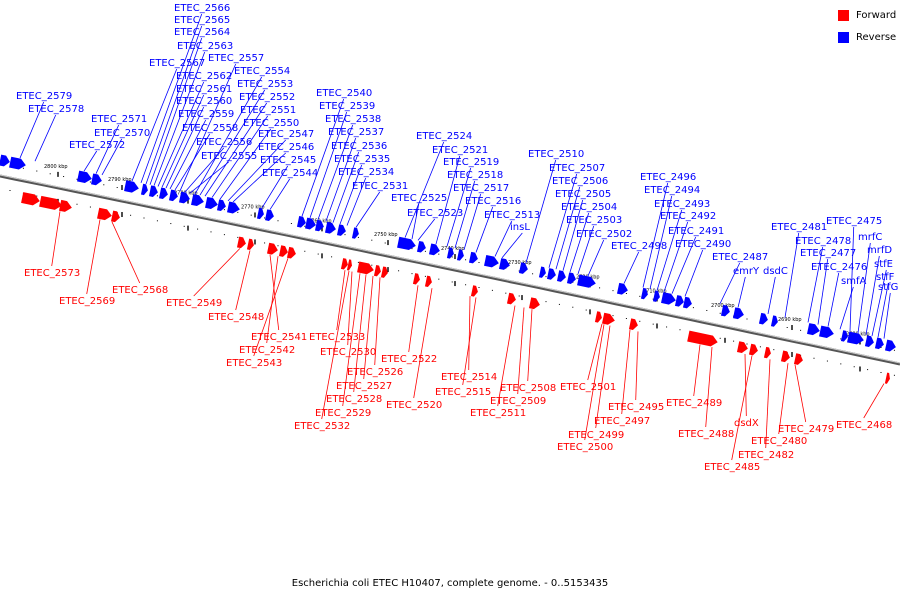 This screenshot has height=600, width=900. What do you see at coordinates (703, 244) in the screenshot?
I see `gene-label-etec-2490: ETEC_2490` at bounding box center [703, 244].